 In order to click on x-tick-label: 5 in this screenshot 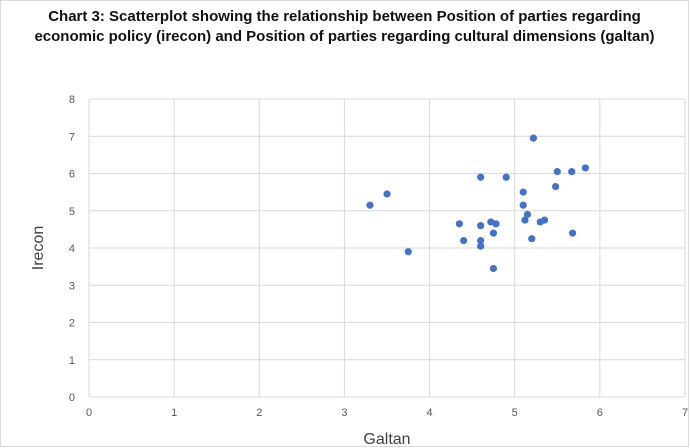, I will do `click(515, 413)`.